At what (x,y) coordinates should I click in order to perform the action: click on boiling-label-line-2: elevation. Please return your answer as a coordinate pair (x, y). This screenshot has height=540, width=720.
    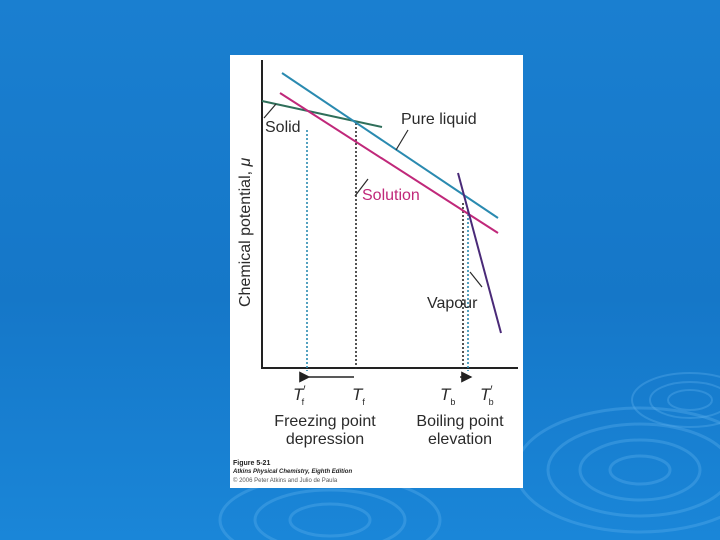
    Looking at the image, I should click on (460, 439).